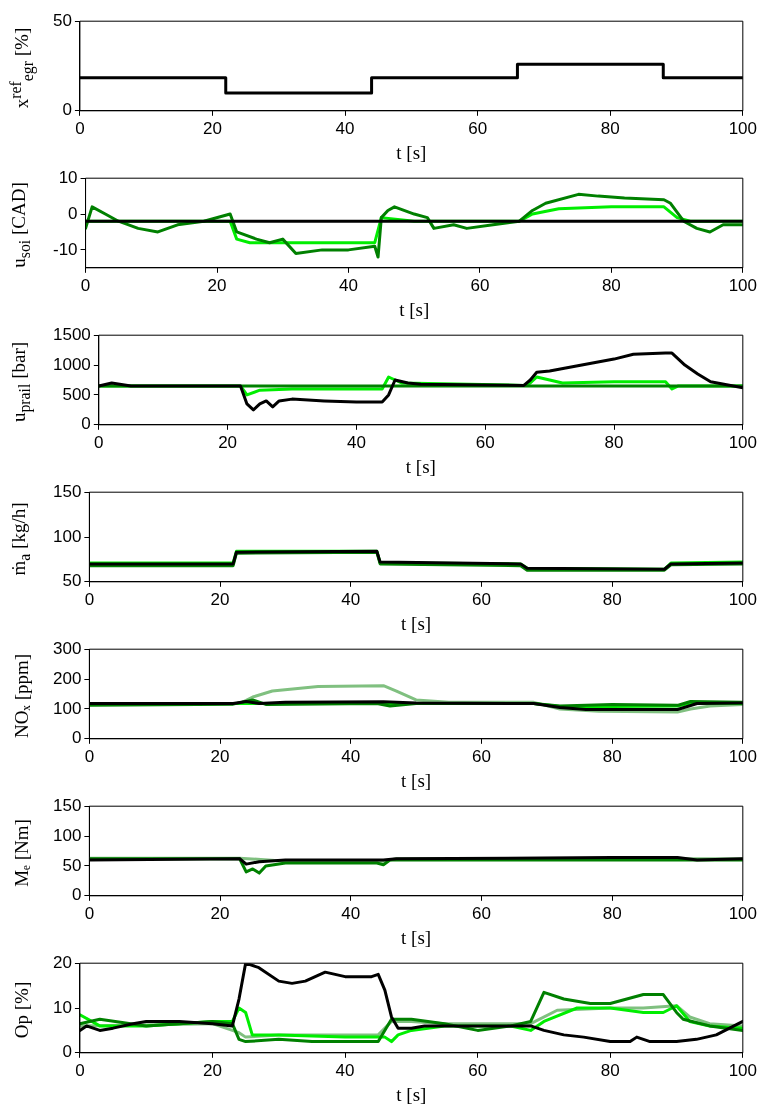  Describe the element at coordinates (22, 1010) in the screenshot. I see `y-axis-title: Op [%]` at that location.